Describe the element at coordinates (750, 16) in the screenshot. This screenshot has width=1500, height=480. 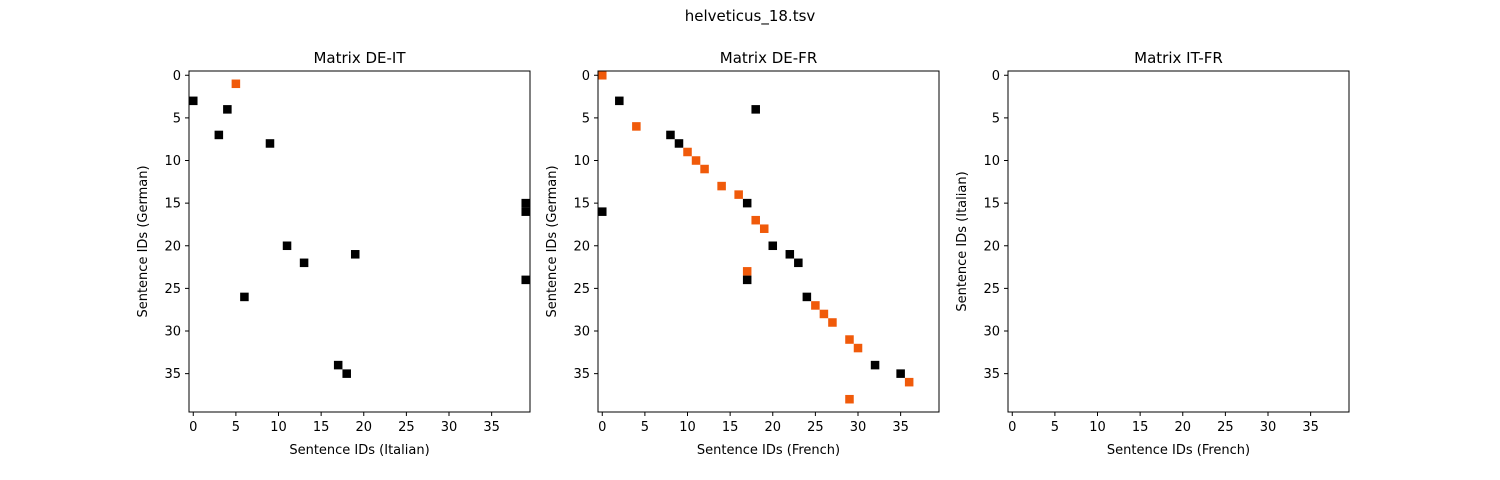
I see `figure-title: helveticus_18.tsv` at that location.